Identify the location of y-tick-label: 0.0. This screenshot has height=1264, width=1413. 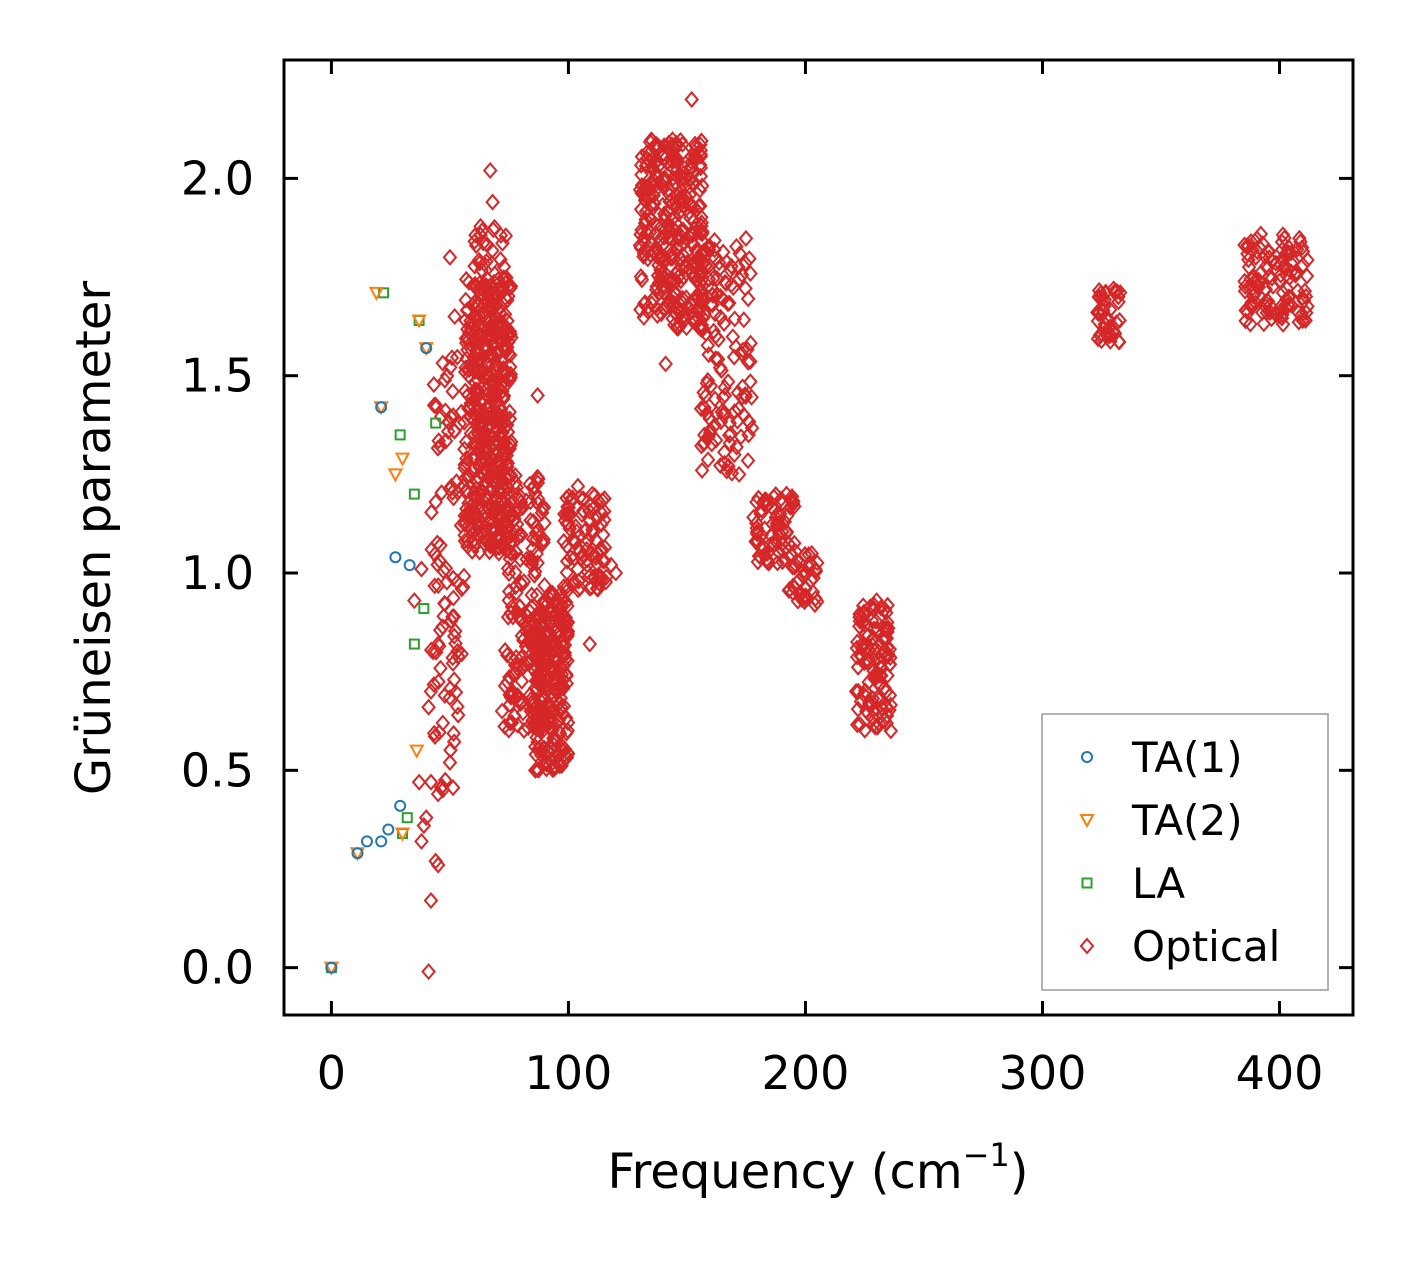
(217, 968).